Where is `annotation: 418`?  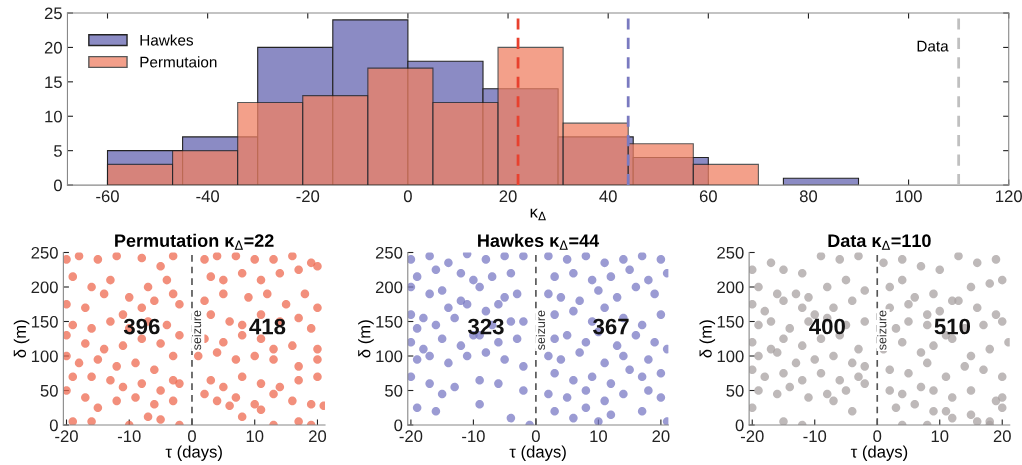
annotation: 418 is located at coordinates (267, 326).